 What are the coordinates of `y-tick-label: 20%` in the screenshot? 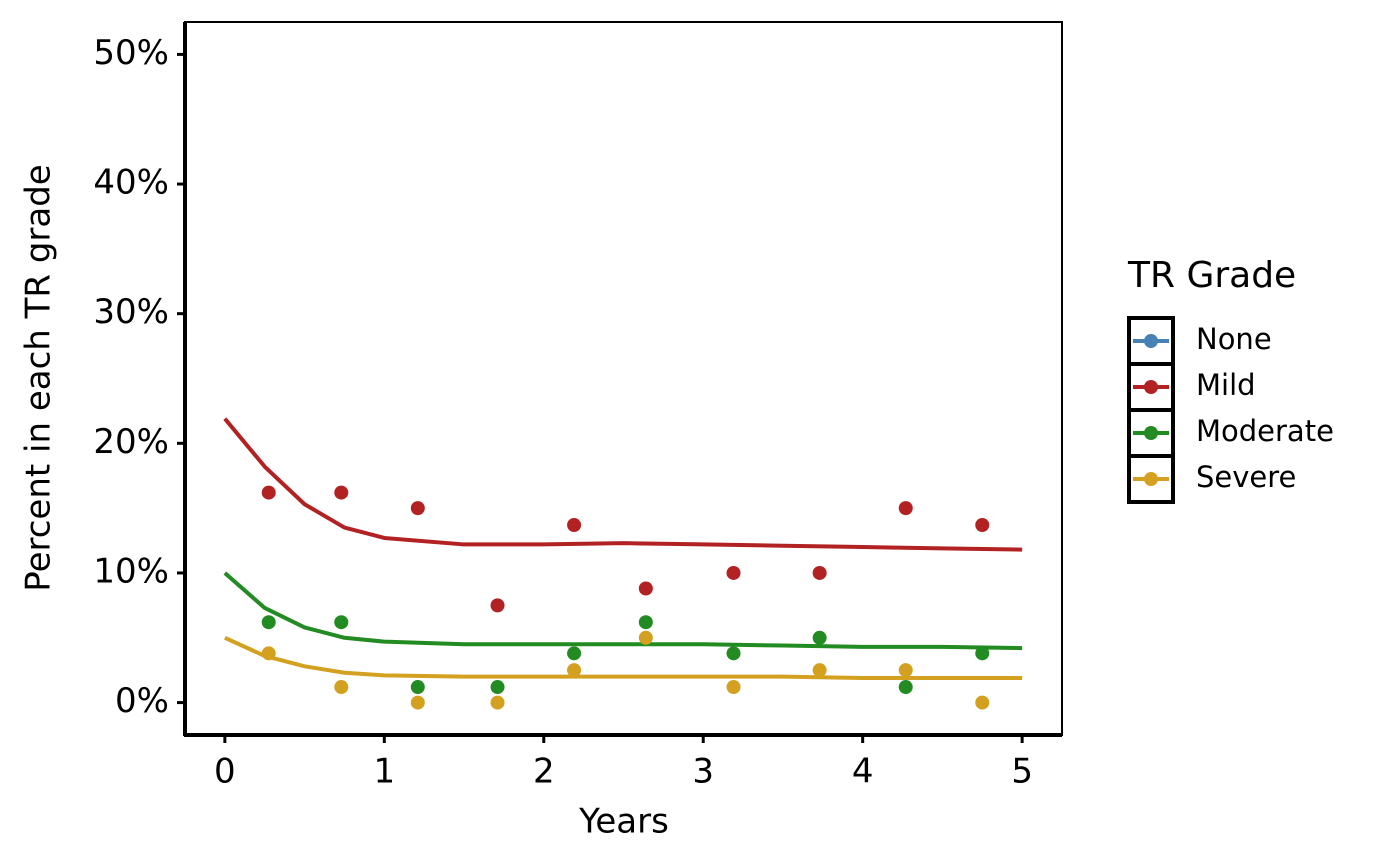 It's located at (131, 442).